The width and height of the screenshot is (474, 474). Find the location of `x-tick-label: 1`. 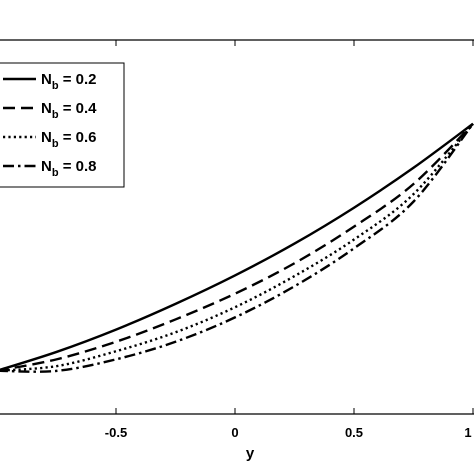

x-tick-label: 1 is located at coordinates (467, 432).